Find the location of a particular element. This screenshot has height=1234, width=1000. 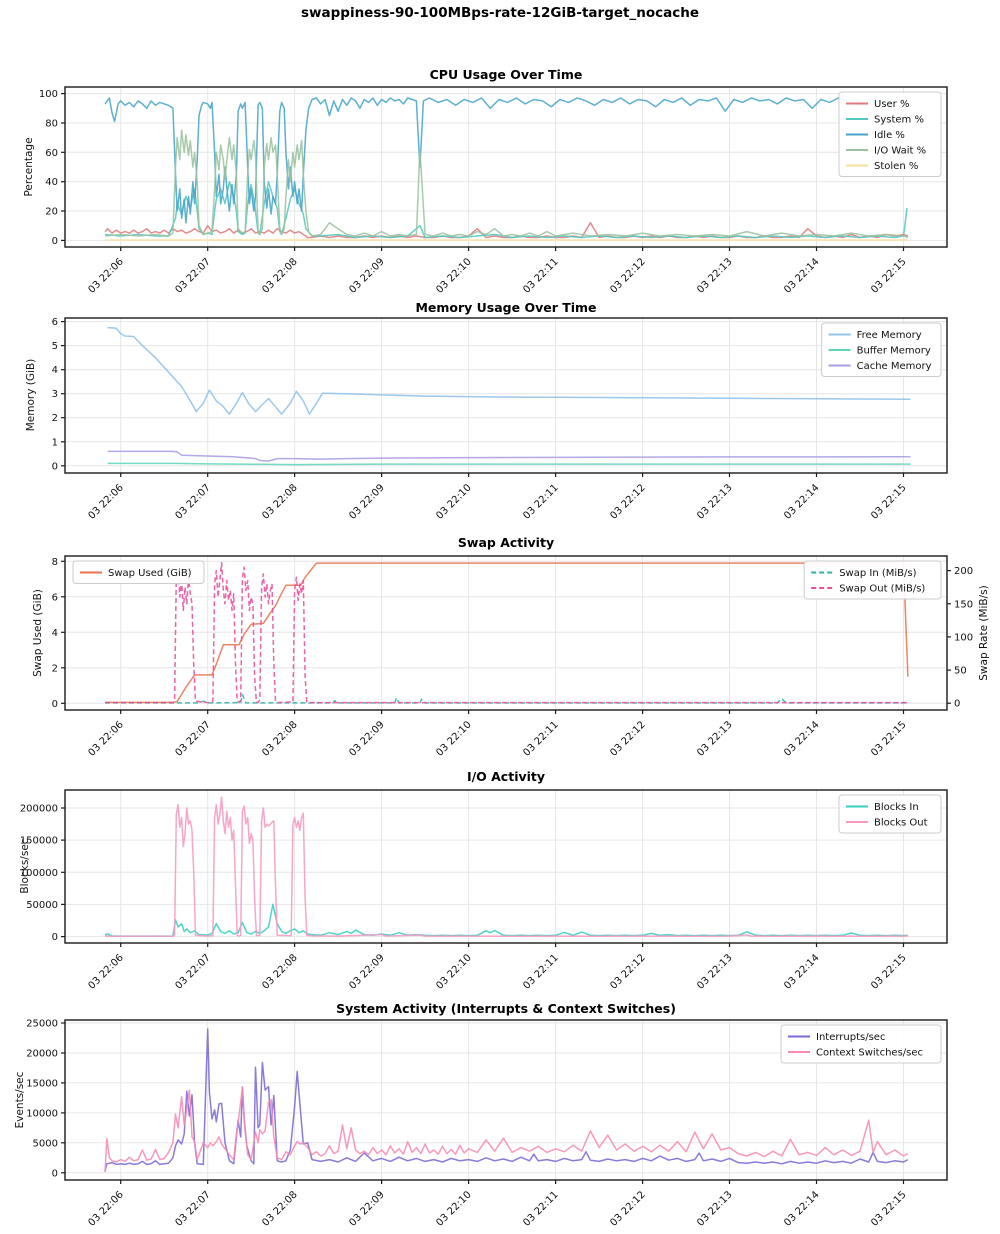

series-line-system is located at coordinates (506, 209).